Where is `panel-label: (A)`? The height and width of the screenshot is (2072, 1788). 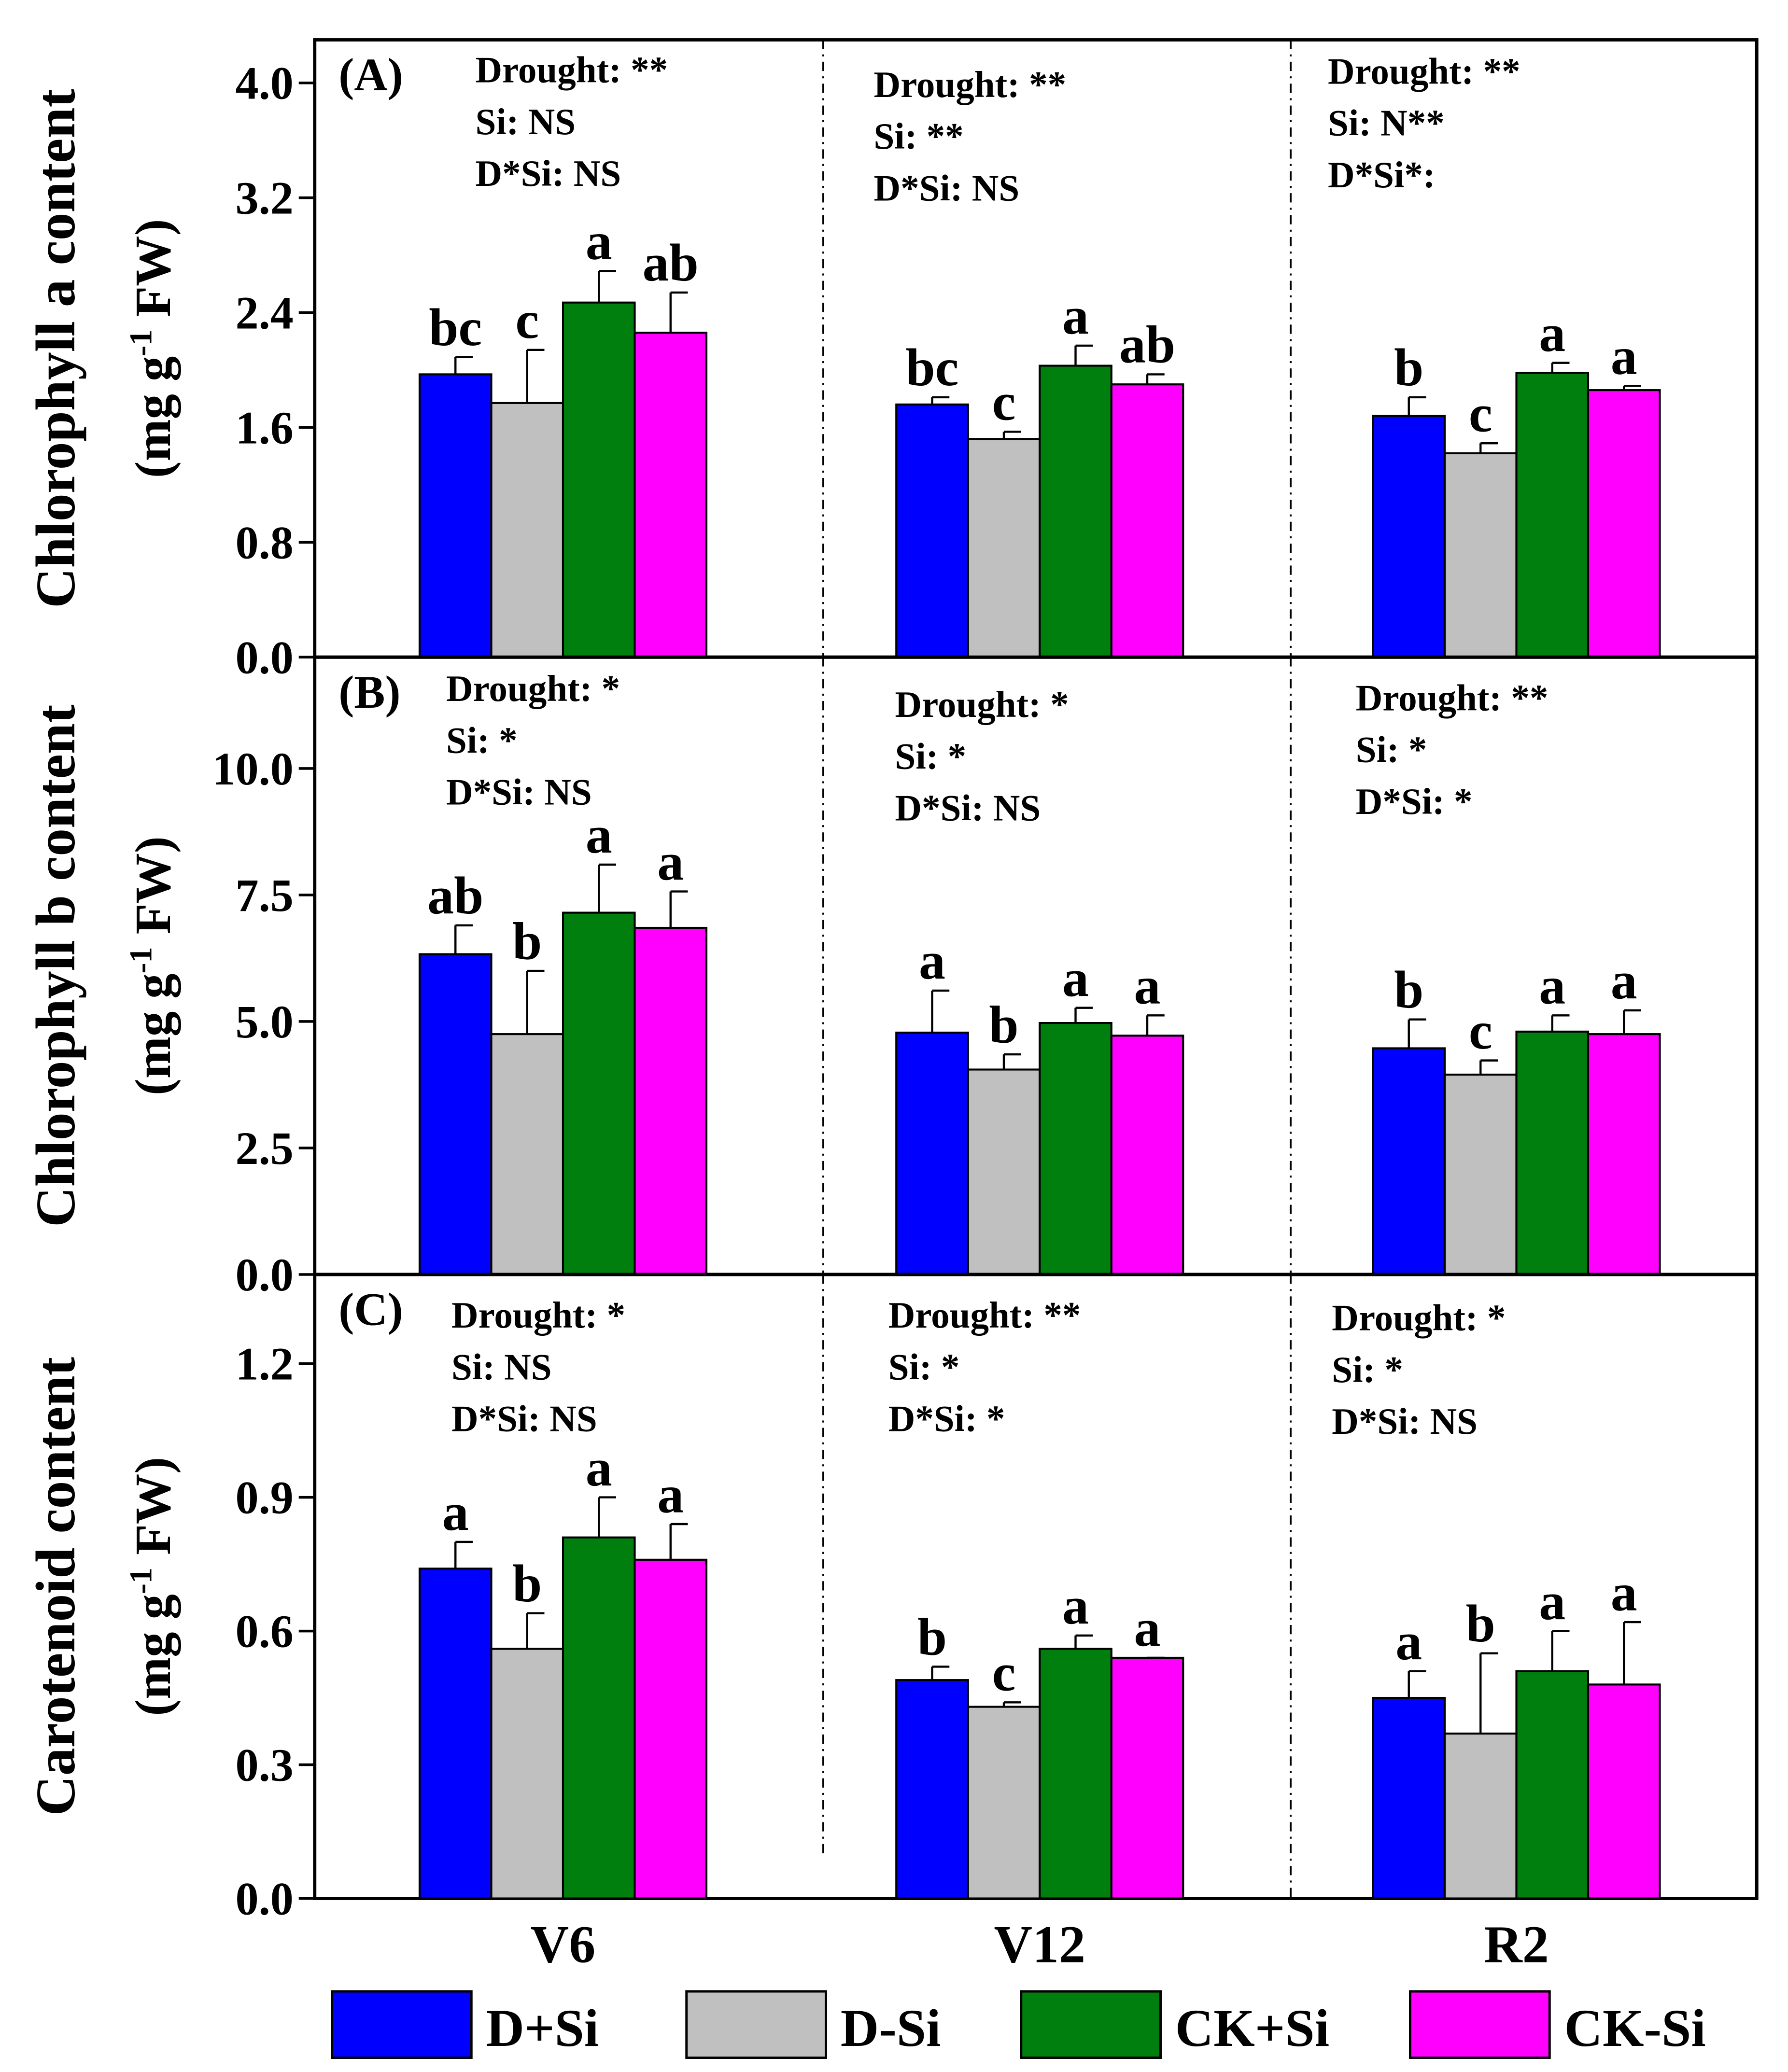
panel-label: (A) is located at coordinates (370, 75).